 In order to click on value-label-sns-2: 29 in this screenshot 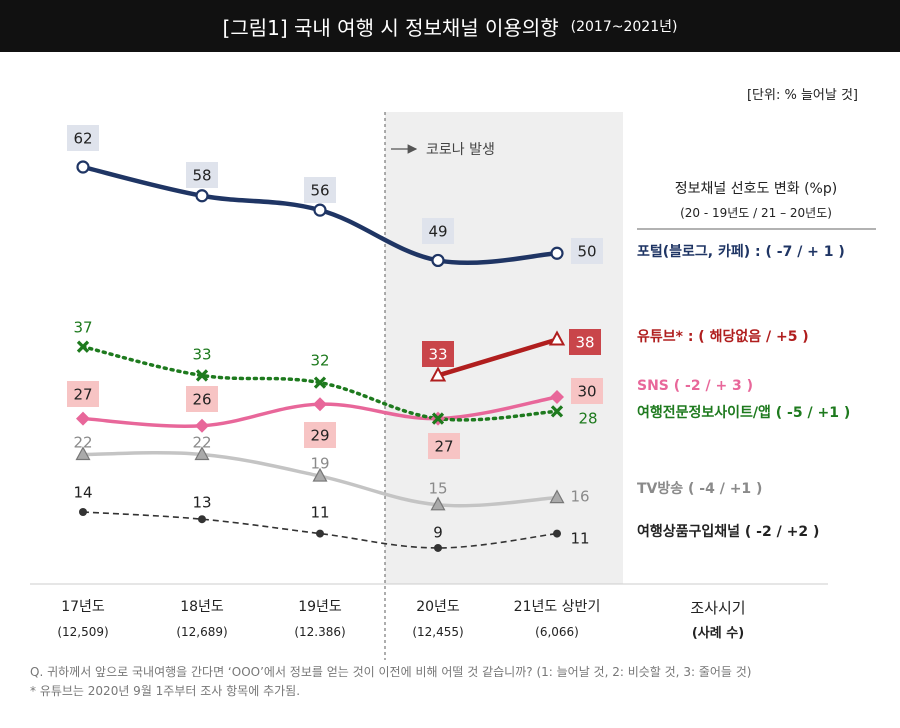, I will do `click(319, 436)`.